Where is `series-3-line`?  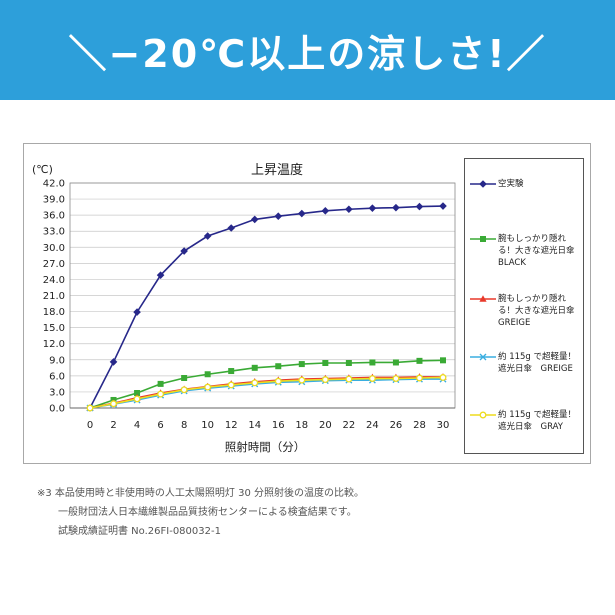
series-3-line is located at coordinates (266, 392).